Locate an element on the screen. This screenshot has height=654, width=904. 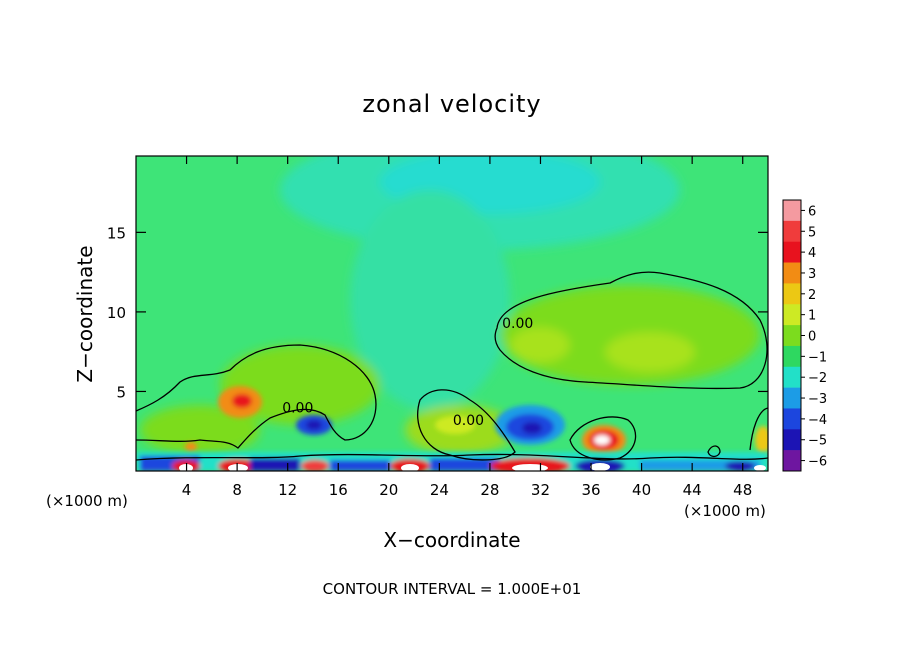
x-tick-label-11: 48 is located at coordinates (742, 490).